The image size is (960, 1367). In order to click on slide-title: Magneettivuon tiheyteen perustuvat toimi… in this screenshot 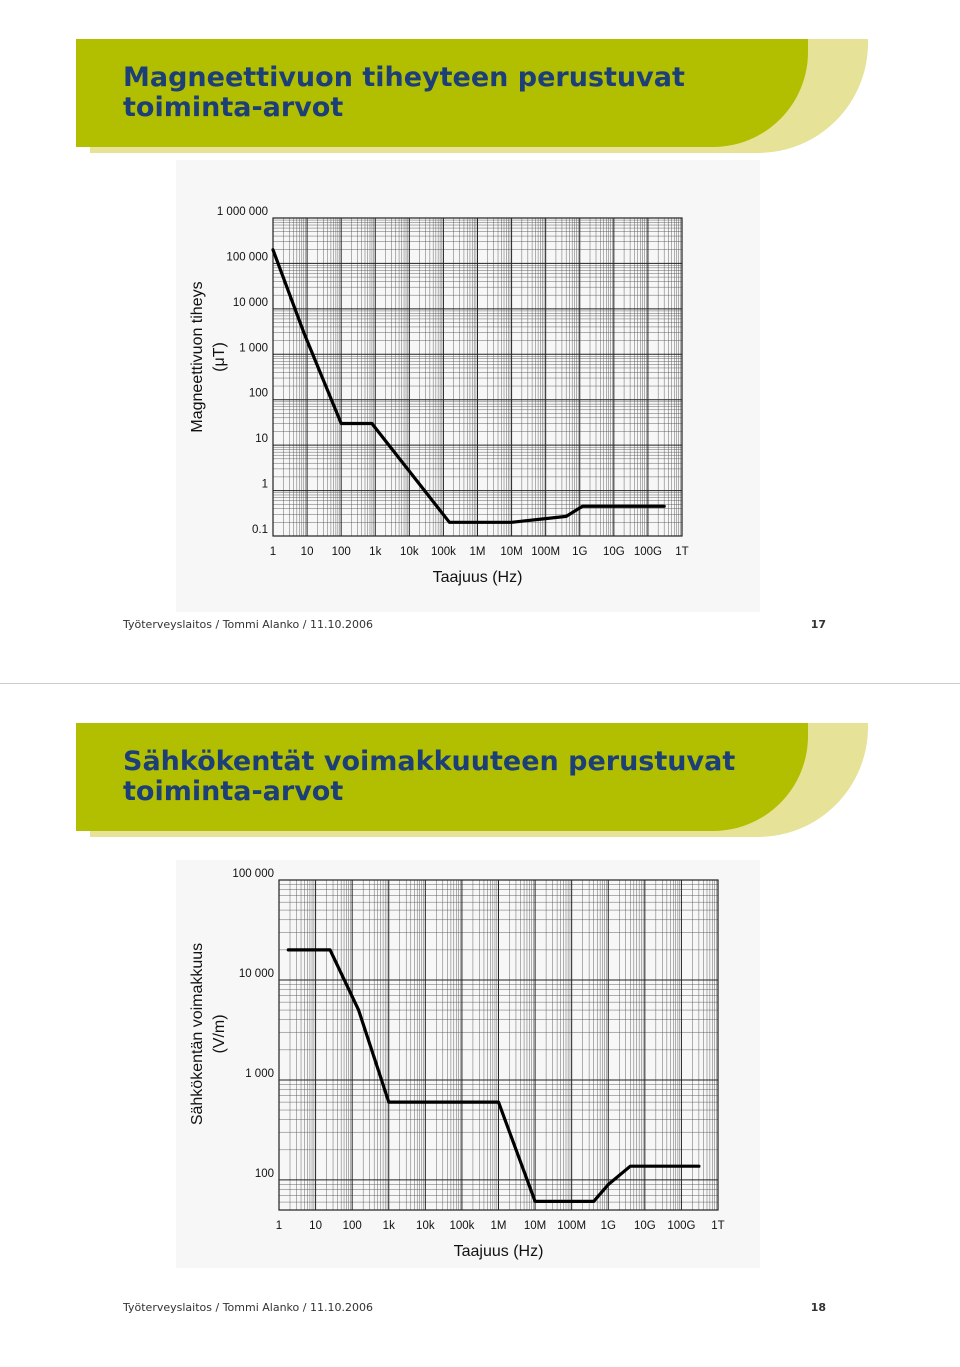, I will do `click(453, 93)`.